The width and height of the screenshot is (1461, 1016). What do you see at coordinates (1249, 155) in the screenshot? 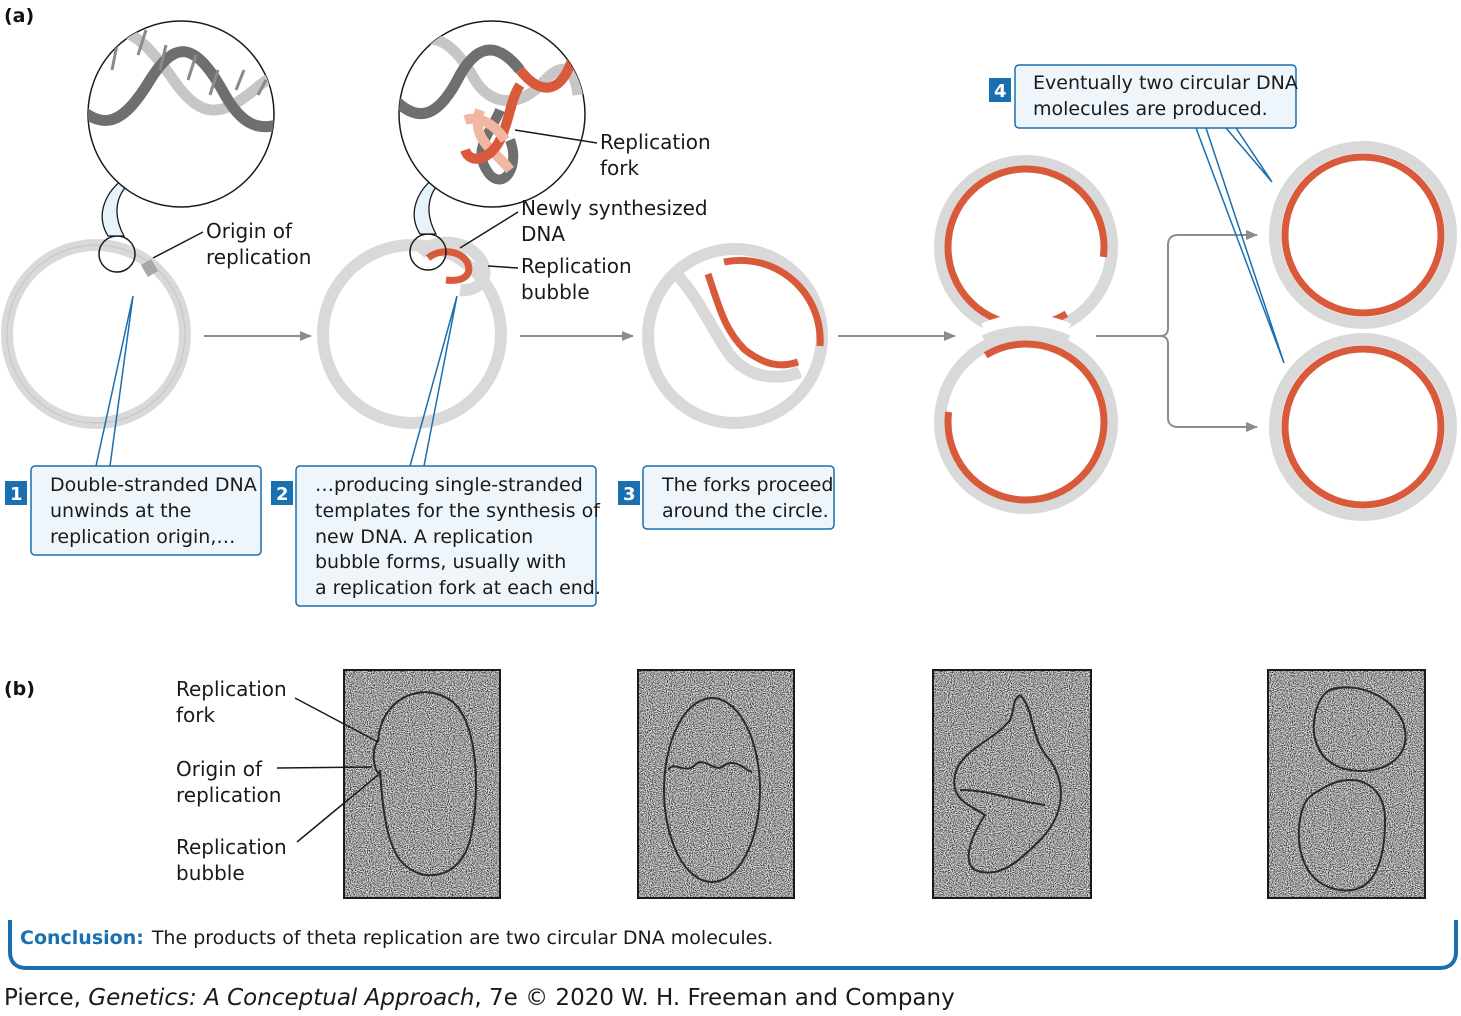
I see `callout-pointer-4a` at bounding box center [1249, 155].